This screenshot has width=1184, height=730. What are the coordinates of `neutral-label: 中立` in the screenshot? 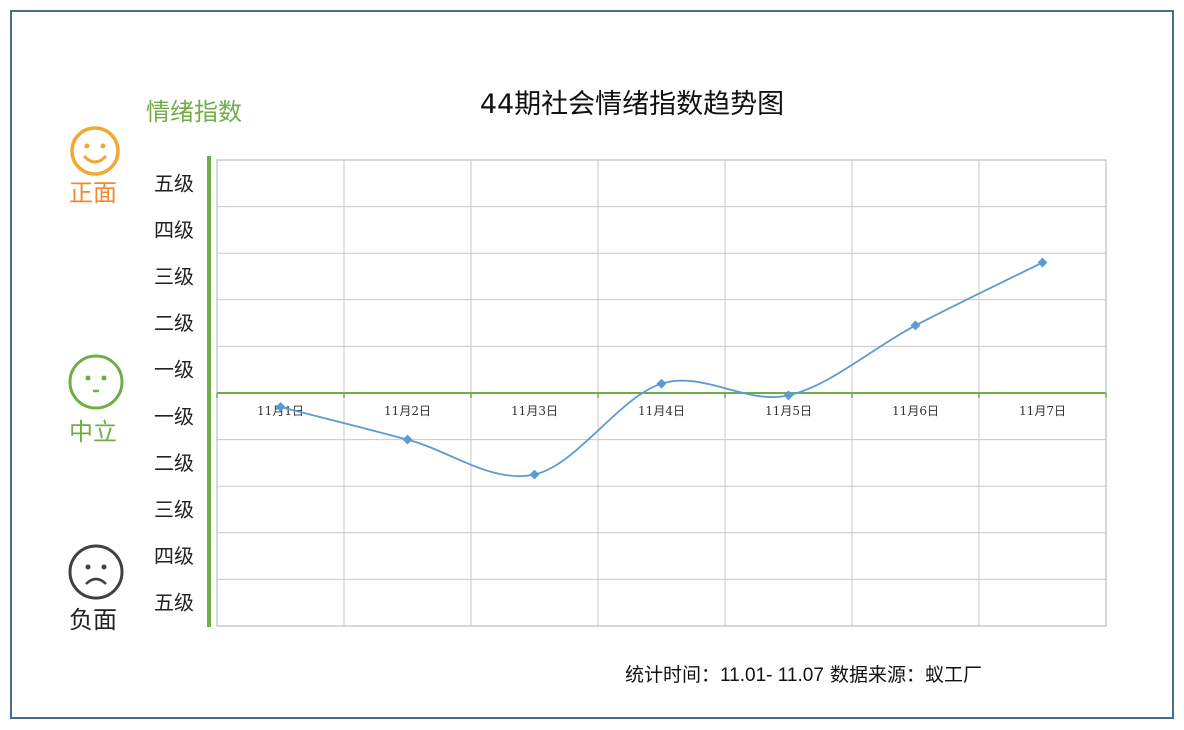 It's located at (93, 432).